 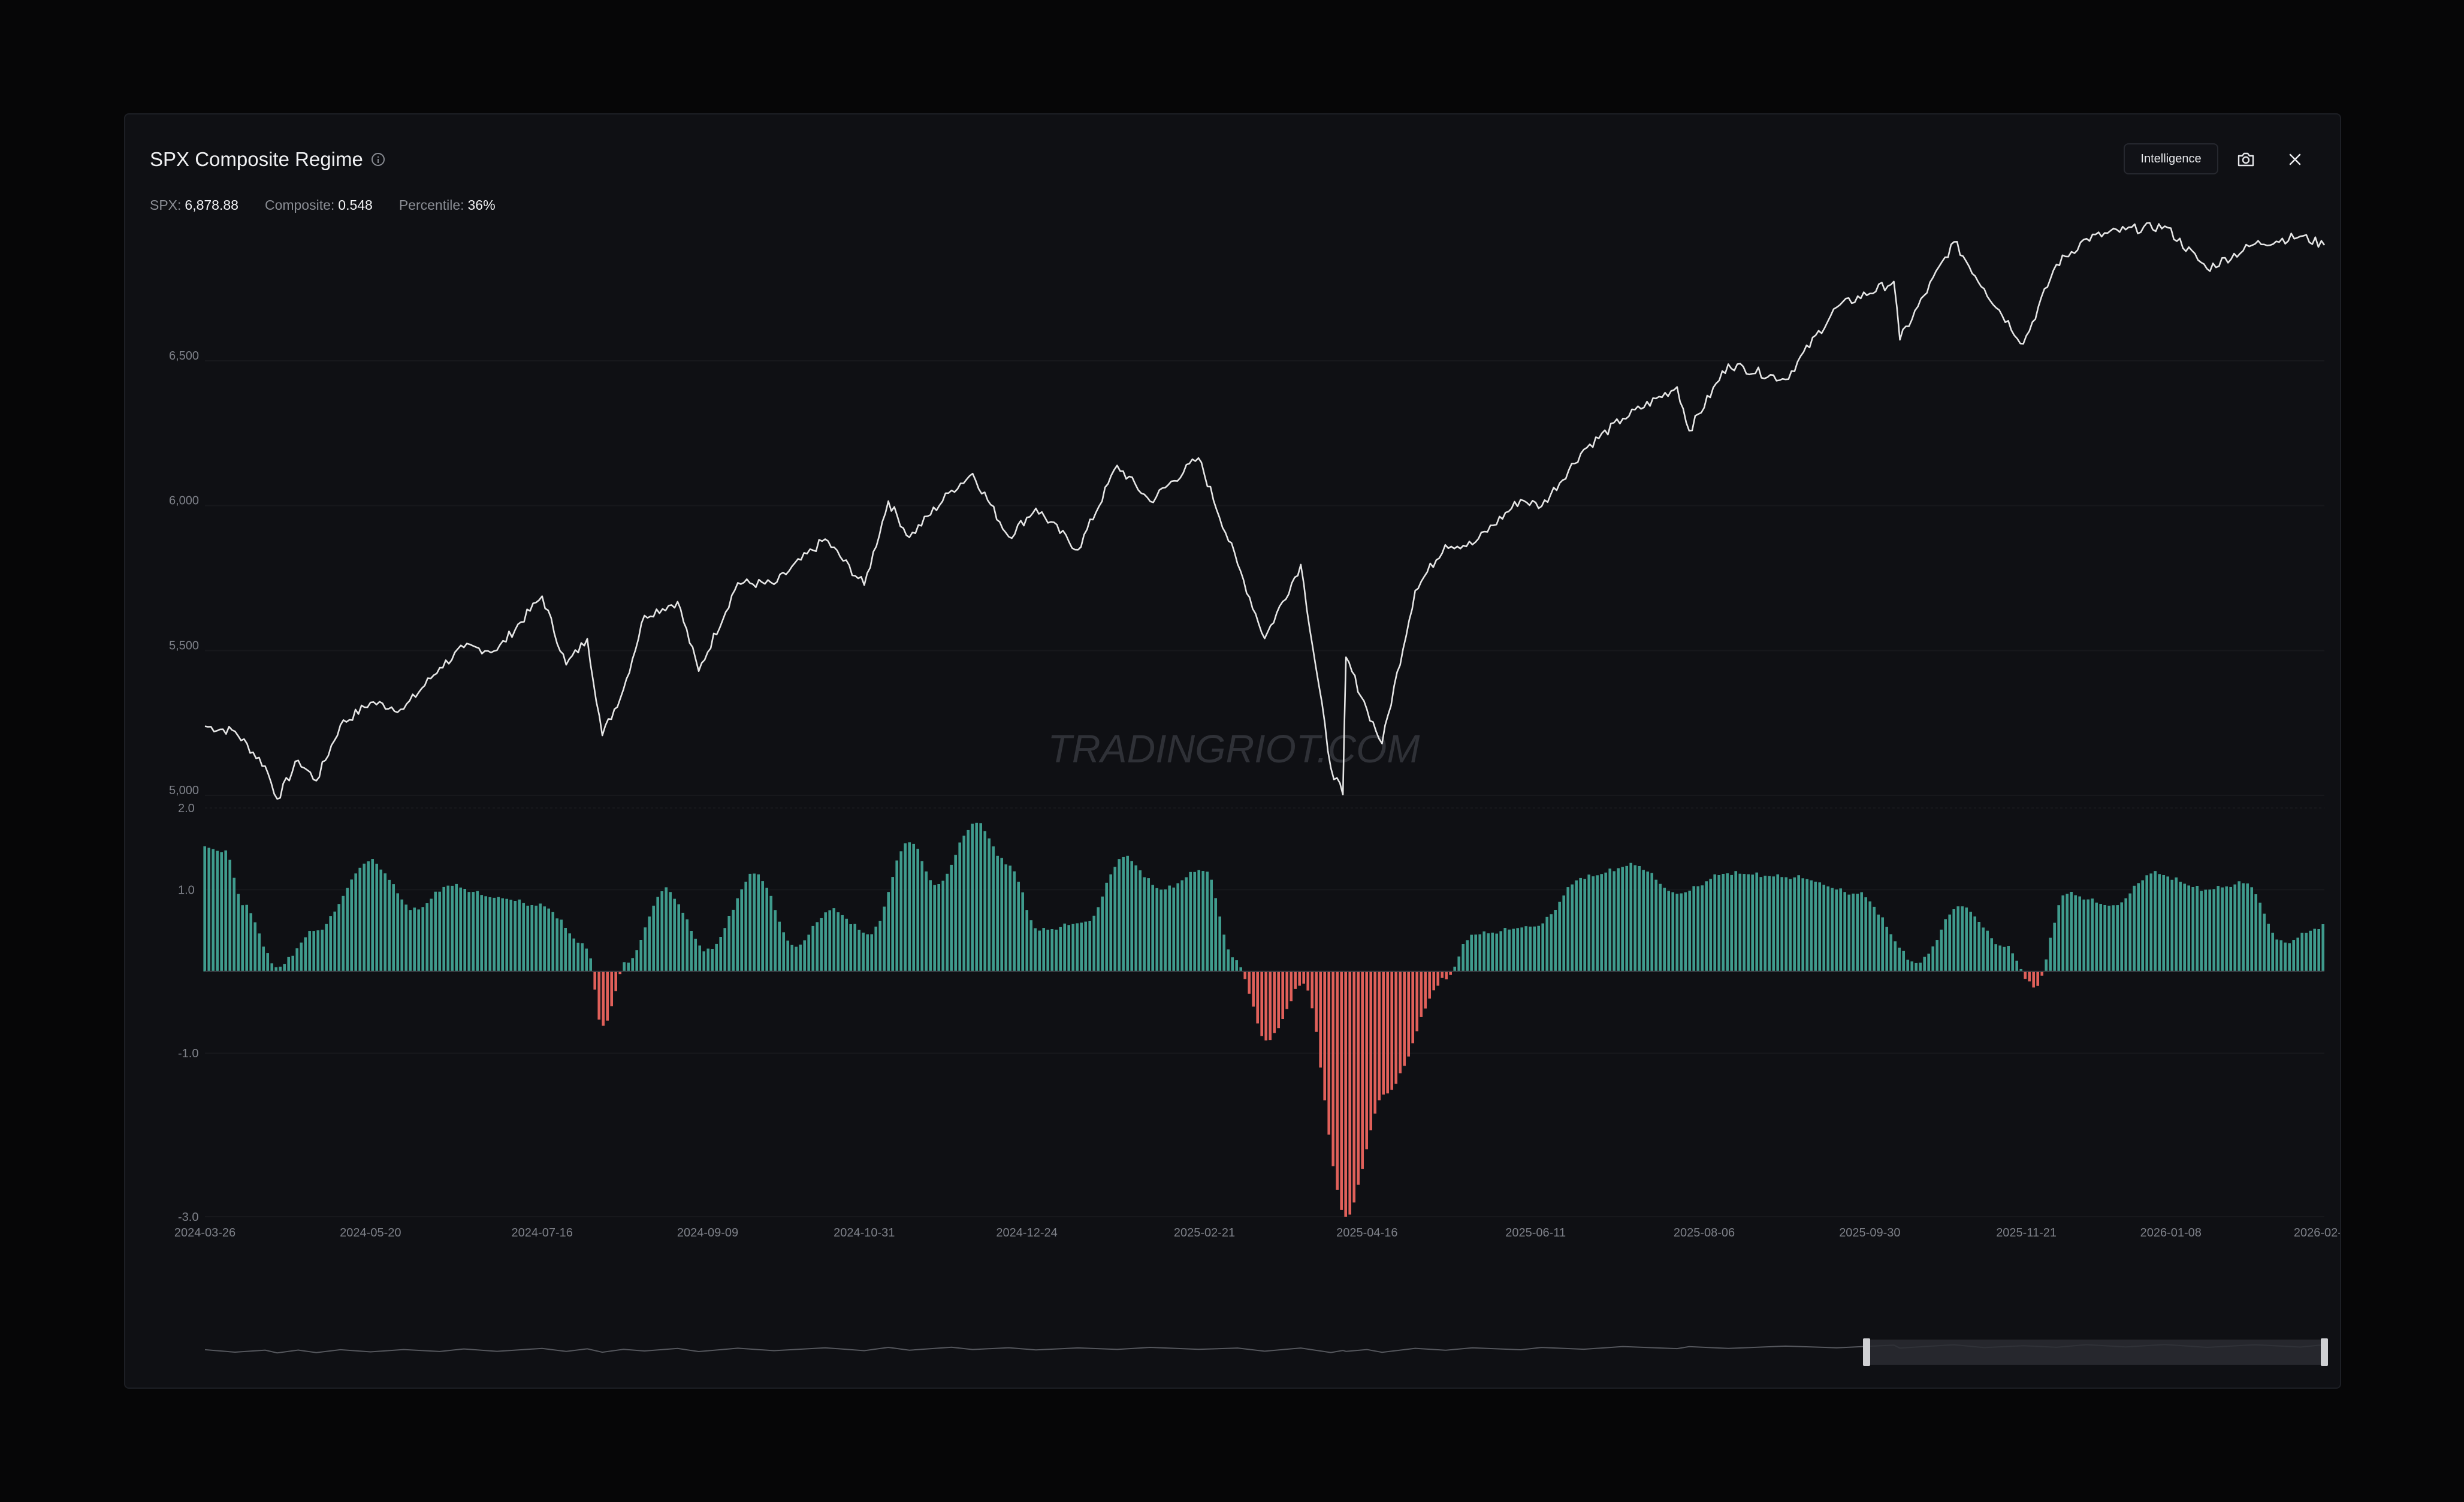 I want to click on close-icon, so click(x=2295, y=159).